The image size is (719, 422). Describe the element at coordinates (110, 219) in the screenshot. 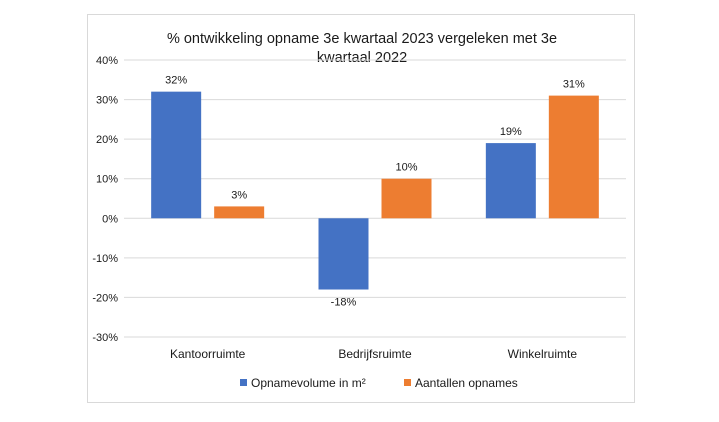

I see `y-tick-label: 0%` at that location.